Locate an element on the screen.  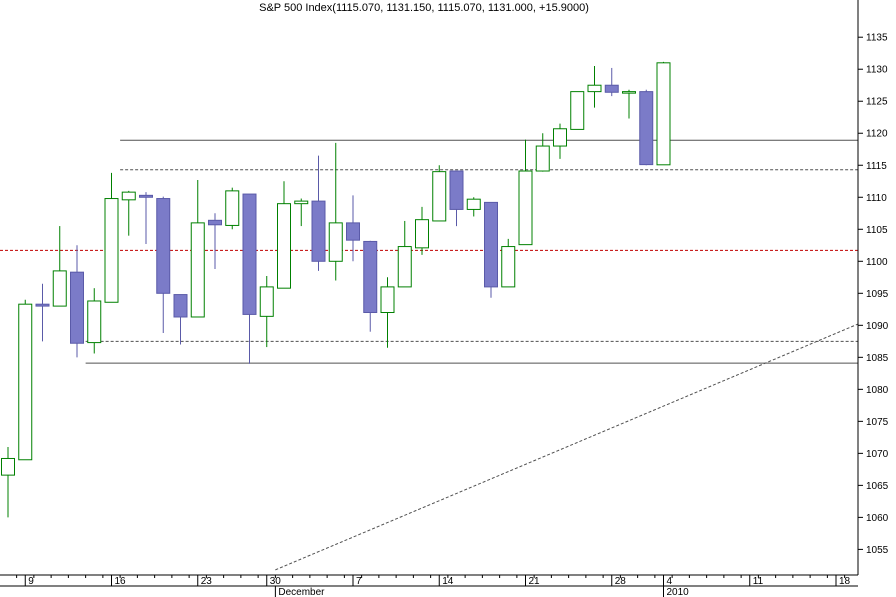
y-tick-label: 1125 is located at coordinates (877, 102).